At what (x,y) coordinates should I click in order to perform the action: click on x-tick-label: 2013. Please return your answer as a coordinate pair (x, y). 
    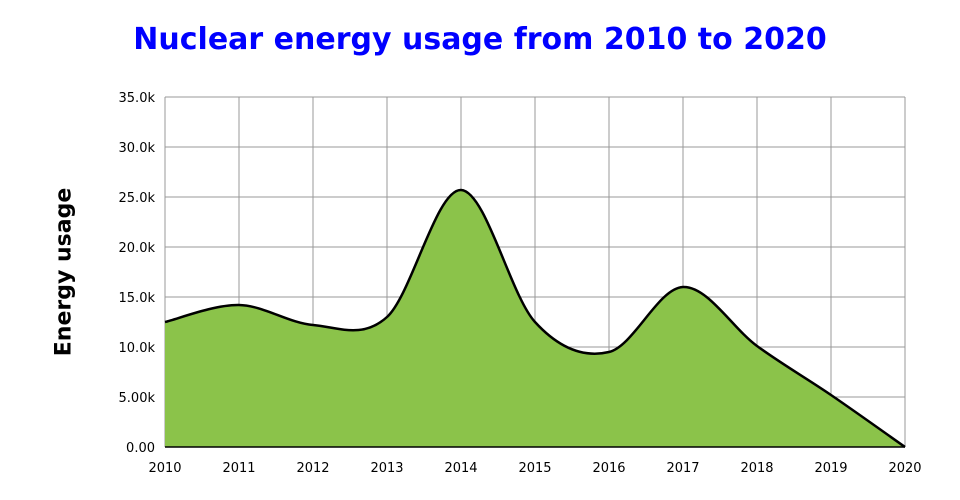
    Looking at the image, I should click on (386, 468).